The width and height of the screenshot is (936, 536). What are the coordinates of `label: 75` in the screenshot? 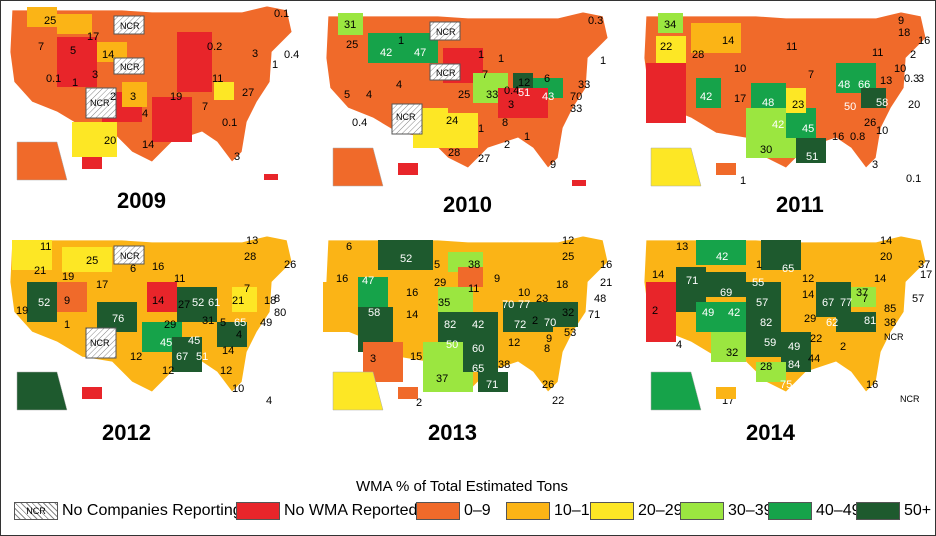 It's located at (786, 385).